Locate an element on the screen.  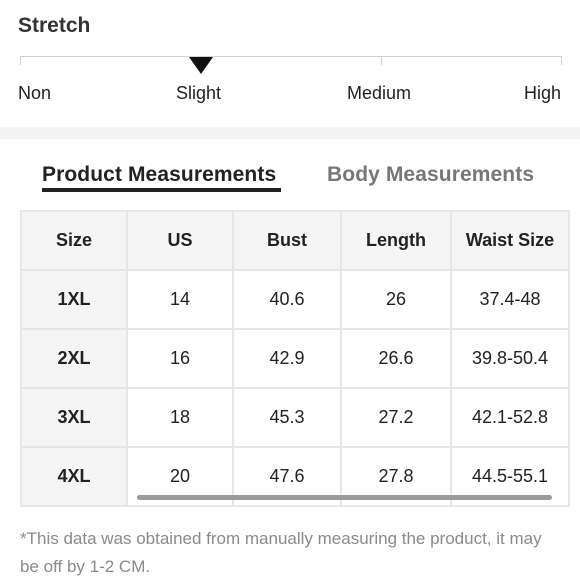
header-us: US is located at coordinates (180, 240).